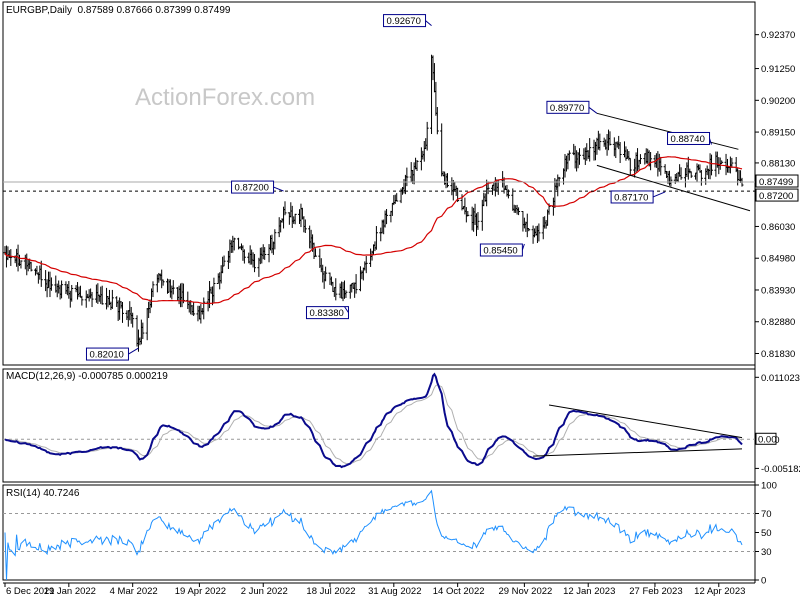 The width and height of the screenshot is (800, 600). Describe the element at coordinates (264, 591) in the screenshot. I see `x-tick-label: 2 Jun 2022` at that location.